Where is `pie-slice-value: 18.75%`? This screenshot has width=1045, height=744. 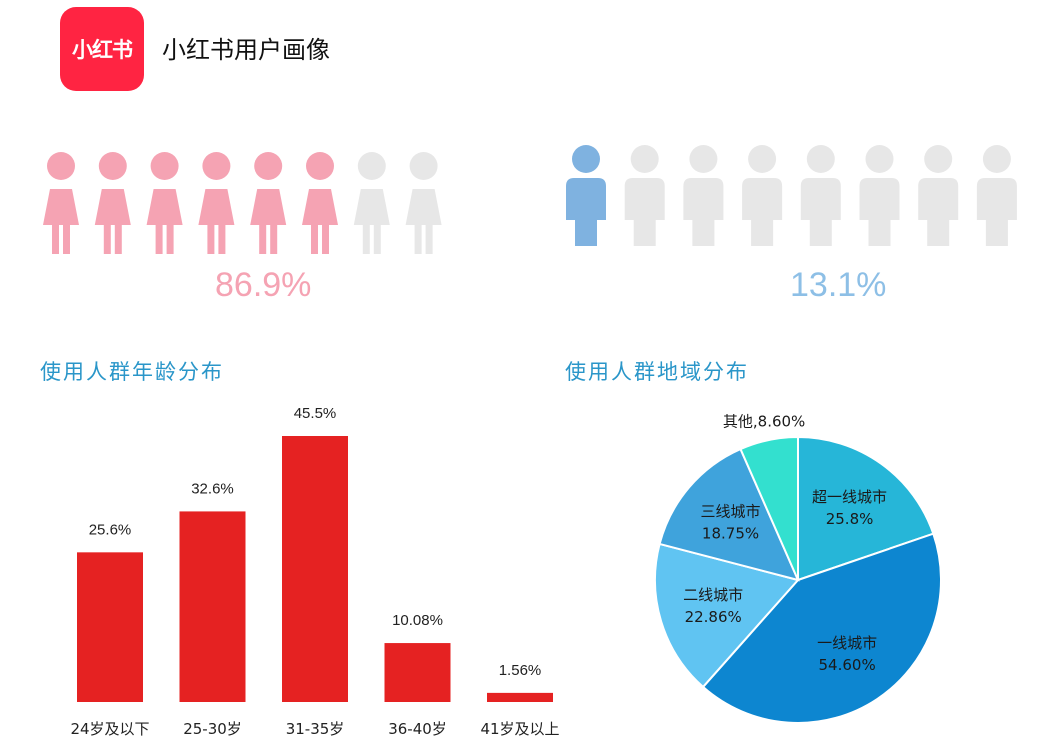 pie-slice-value: 18.75% is located at coordinates (730, 533).